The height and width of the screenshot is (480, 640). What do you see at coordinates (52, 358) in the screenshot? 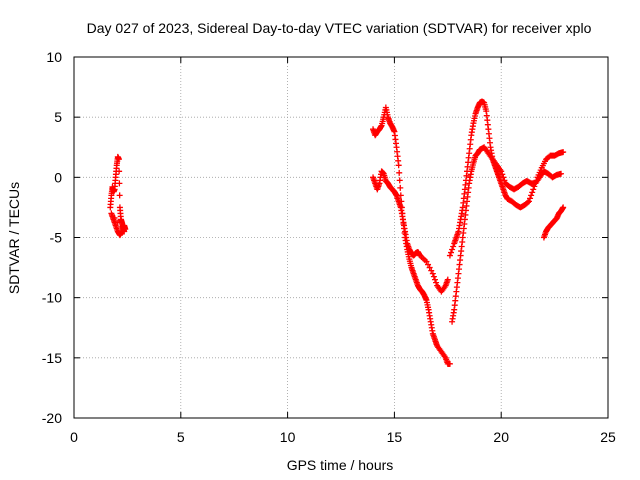
I see `y-tick-label: -15` at bounding box center [52, 358].